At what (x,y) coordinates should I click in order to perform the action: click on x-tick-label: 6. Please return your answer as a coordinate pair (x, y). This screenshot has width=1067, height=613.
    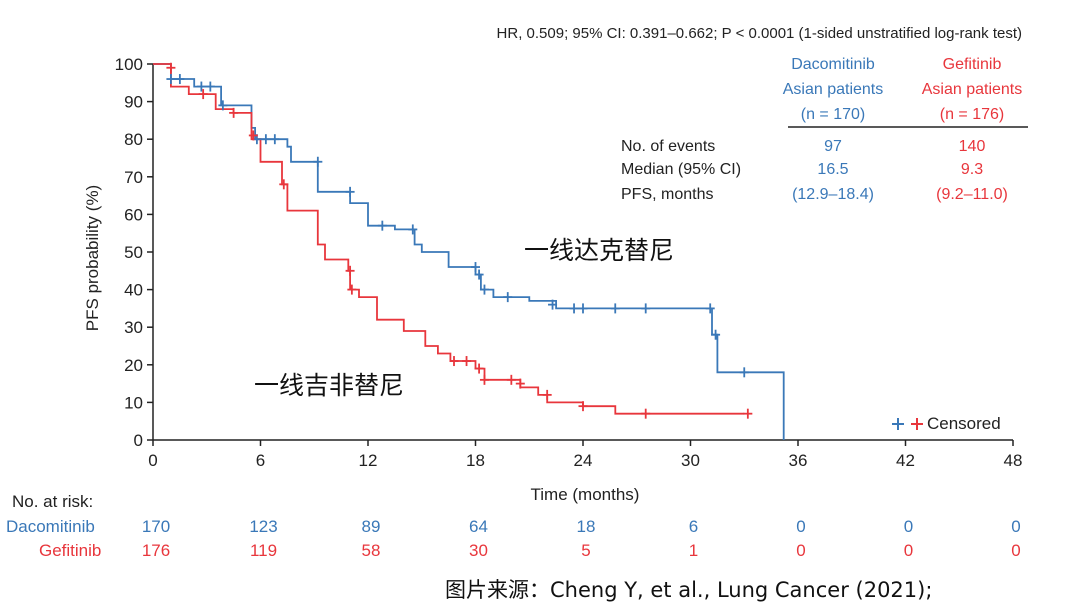
    Looking at the image, I should click on (260, 460).